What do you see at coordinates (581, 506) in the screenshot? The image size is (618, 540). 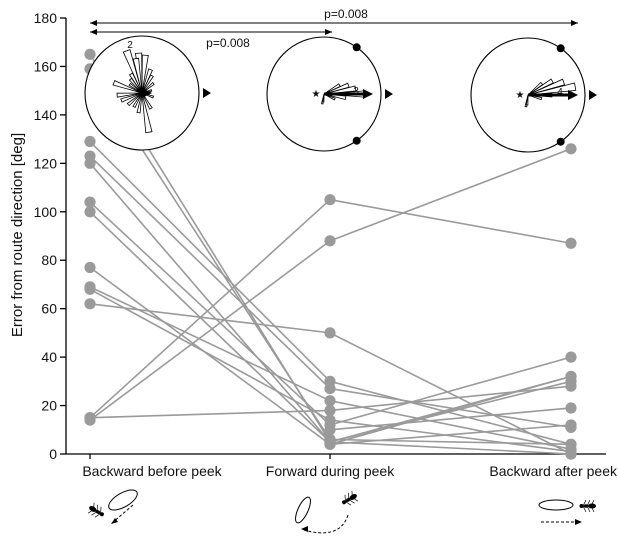 I see `ant-head` at bounding box center [581, 506].